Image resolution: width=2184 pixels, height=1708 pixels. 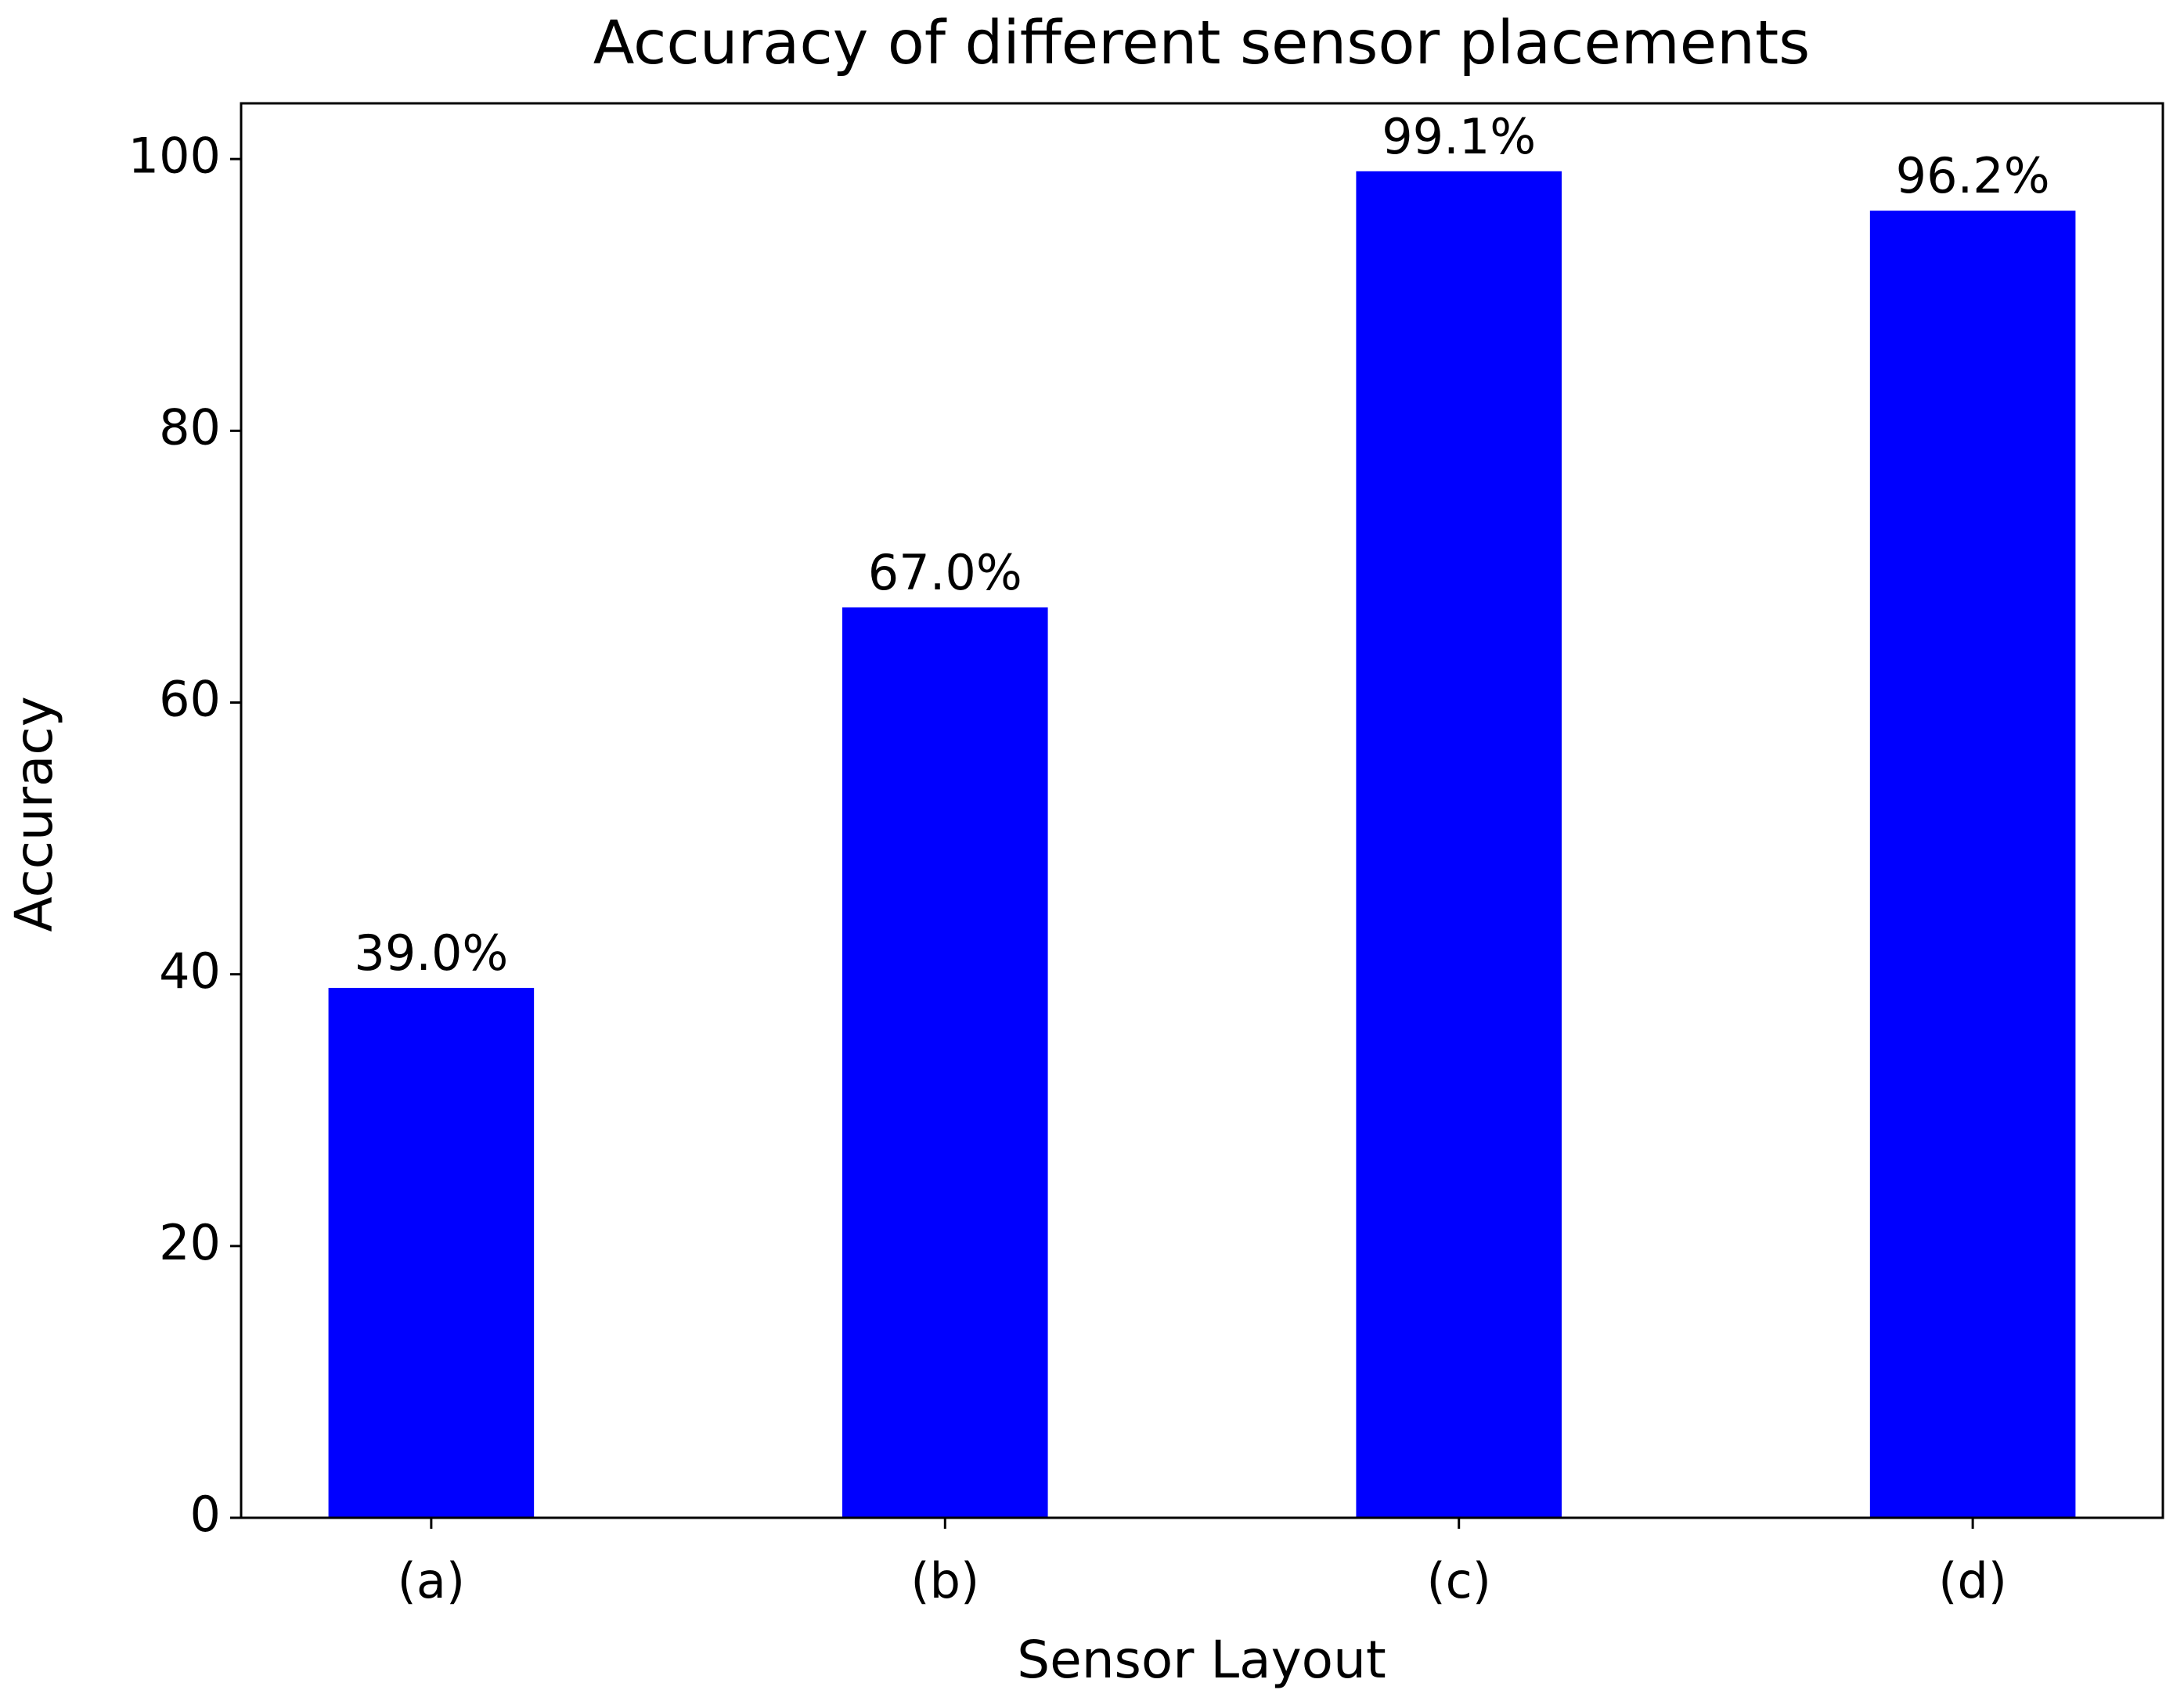 What do you see at coordinates (1458, 1580) in the screenshot?
I see `x-tick-label: (c)` at bounding box center [1458, 1580].